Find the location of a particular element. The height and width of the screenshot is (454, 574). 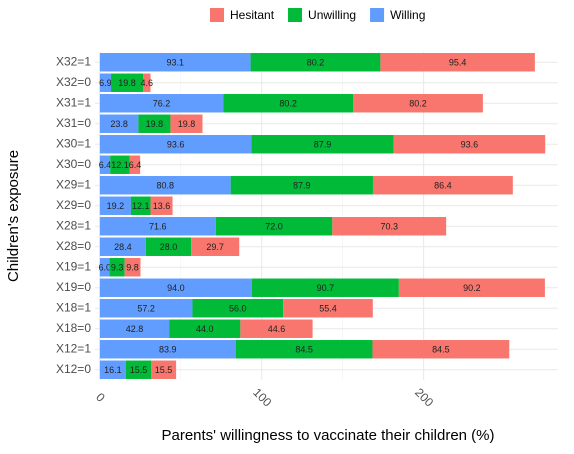

data-label: 6.4 is located at coordinates (105, 165).